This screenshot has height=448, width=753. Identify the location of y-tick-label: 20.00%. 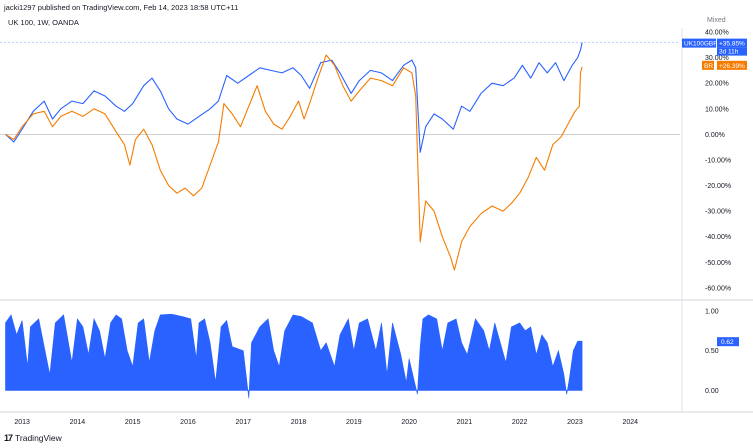
(717, 84).